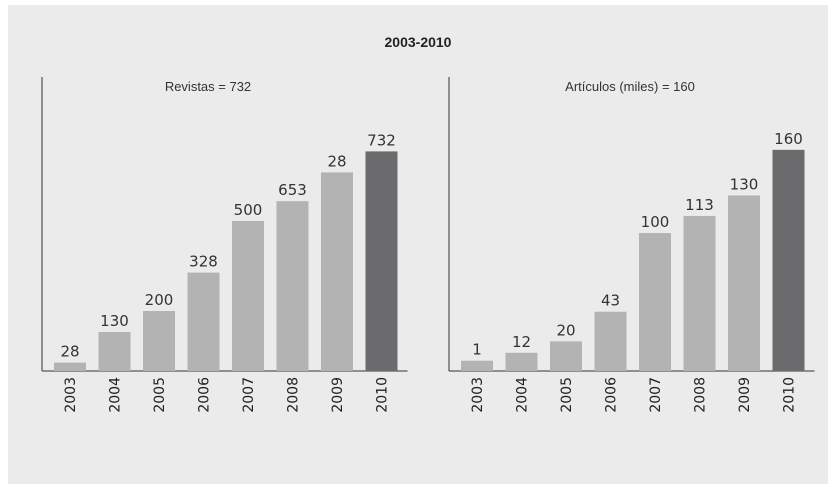  What do you see at coordinates (248, 210) in the screenshot?
I see `chart-1-value-label-2007: 500` at bounding box center [248, 210].